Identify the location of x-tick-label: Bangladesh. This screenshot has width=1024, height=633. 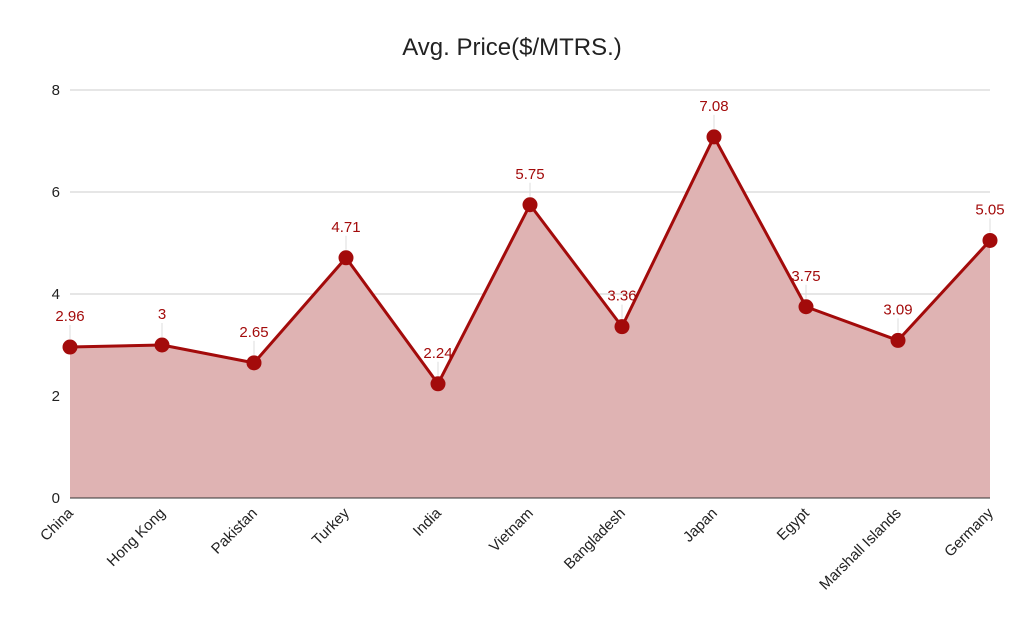
(595, 539).